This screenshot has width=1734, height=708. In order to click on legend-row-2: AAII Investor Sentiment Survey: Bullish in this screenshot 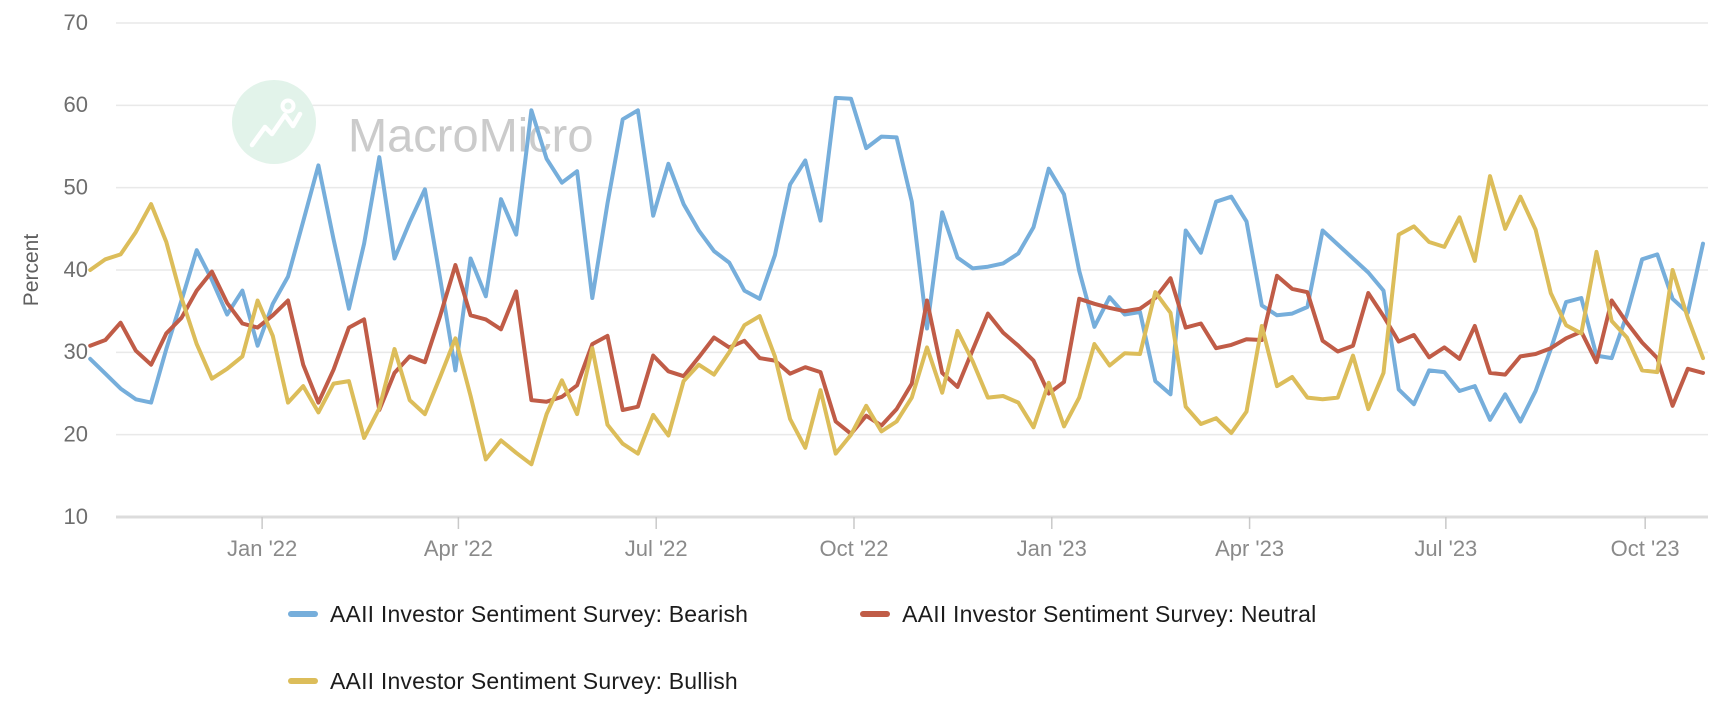, I will do `click(802, 681)`.